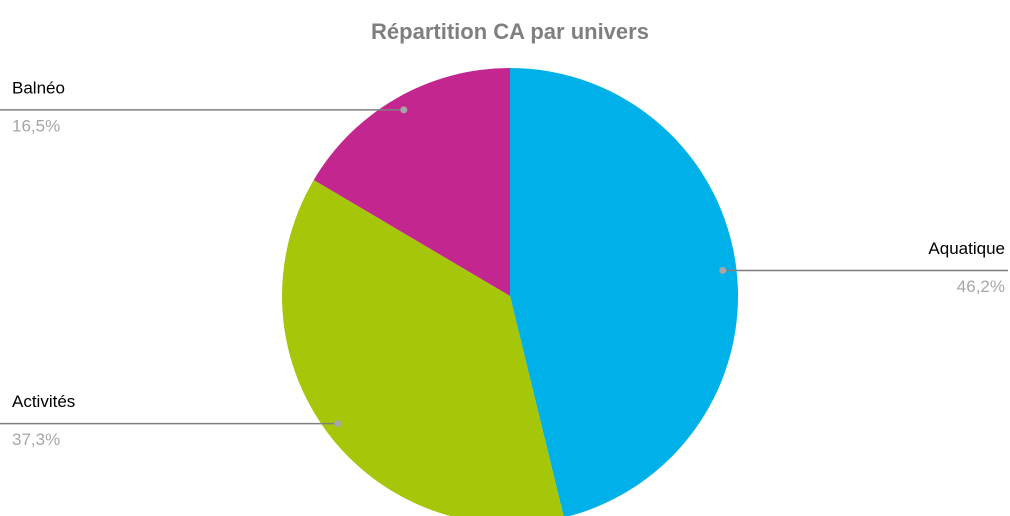  What do you see at coordinates (38, 87) in the screenshot?
I see `category-label: Balnéo` at bounding box center [38, 87].